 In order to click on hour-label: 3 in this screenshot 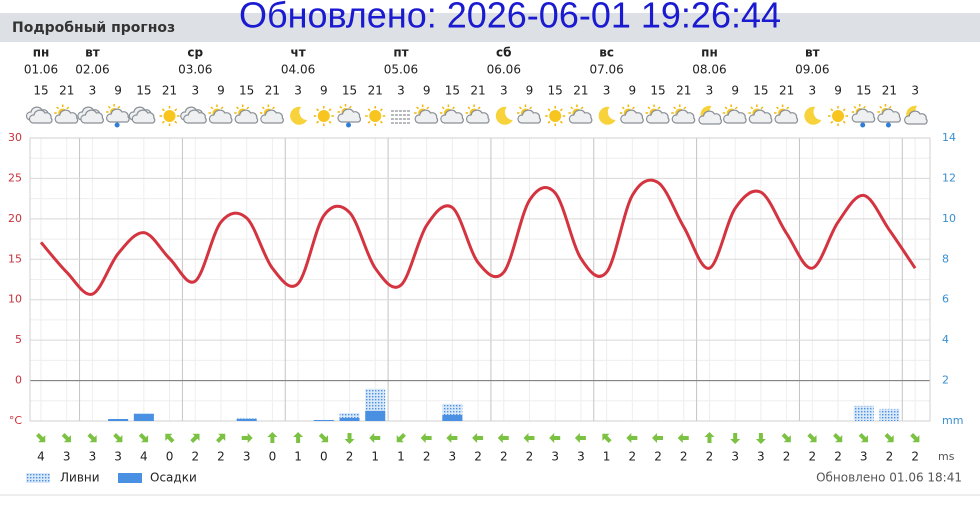, I will do `click(915, 91)`.